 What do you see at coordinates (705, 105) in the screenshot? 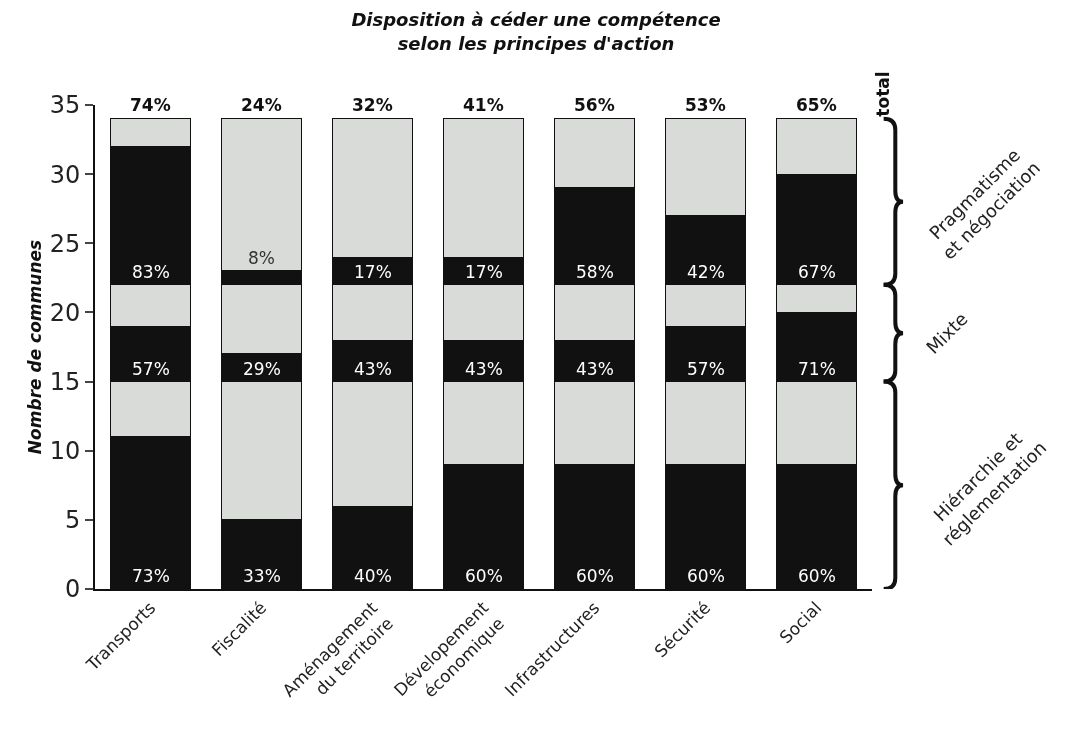
I see `annotation: 53%` at bounding box center [705, 105].